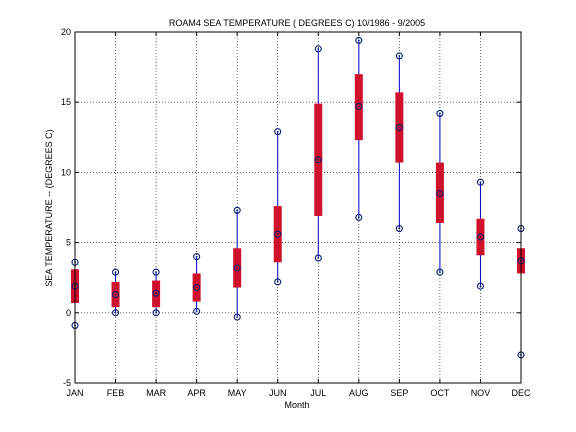 The height and width of the screenshot is (432, 576). What do you see at coordinates (66, 102) in the screenshot?
I see `y-tick-label: 15` at bounding box center [66, 102].